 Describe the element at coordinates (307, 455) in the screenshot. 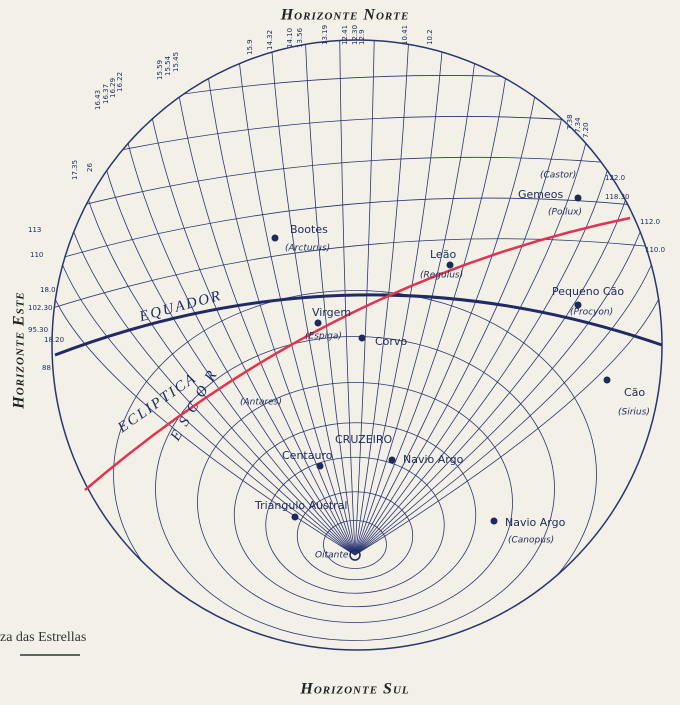

I see `star-name: Centauro` at that location.